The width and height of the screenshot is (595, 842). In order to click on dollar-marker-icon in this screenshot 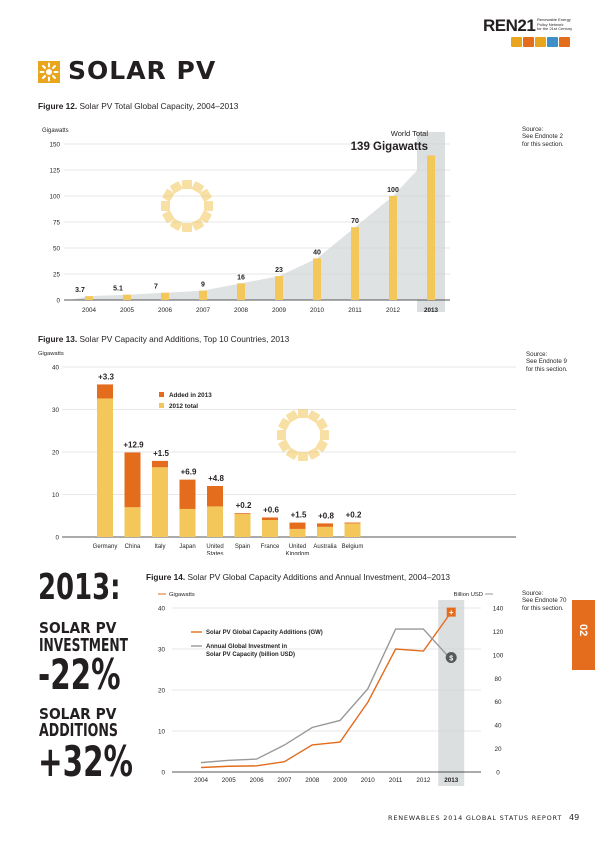, I will do `click(451, 658)`.